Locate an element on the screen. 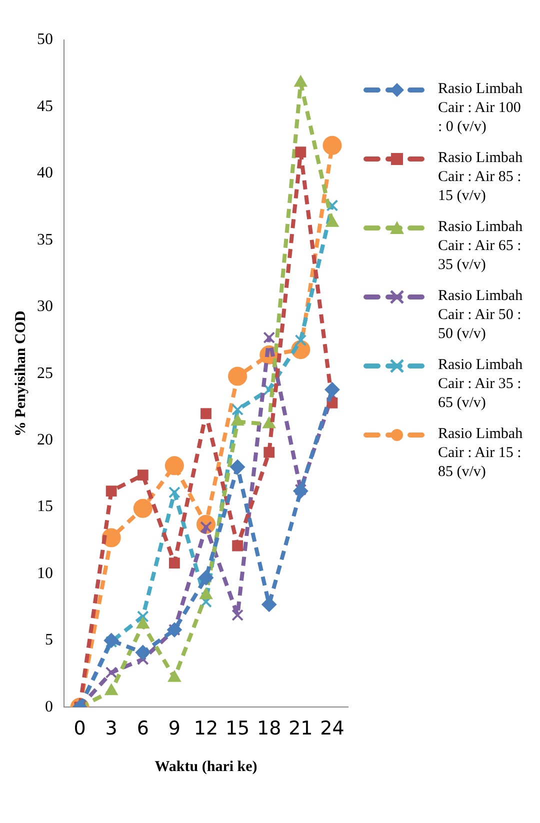 The width and height of the screenshot is (540, 823). legend-label: Rasio Limbah Cair : Air 50 : 50 (v/v) is located at coordinates (481, 315).